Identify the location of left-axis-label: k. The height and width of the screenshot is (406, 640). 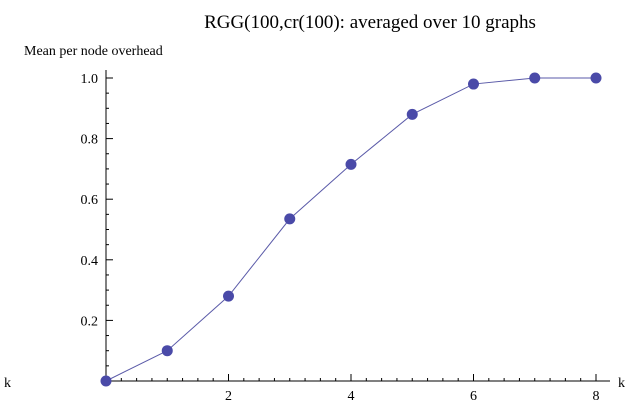
(7, 383).